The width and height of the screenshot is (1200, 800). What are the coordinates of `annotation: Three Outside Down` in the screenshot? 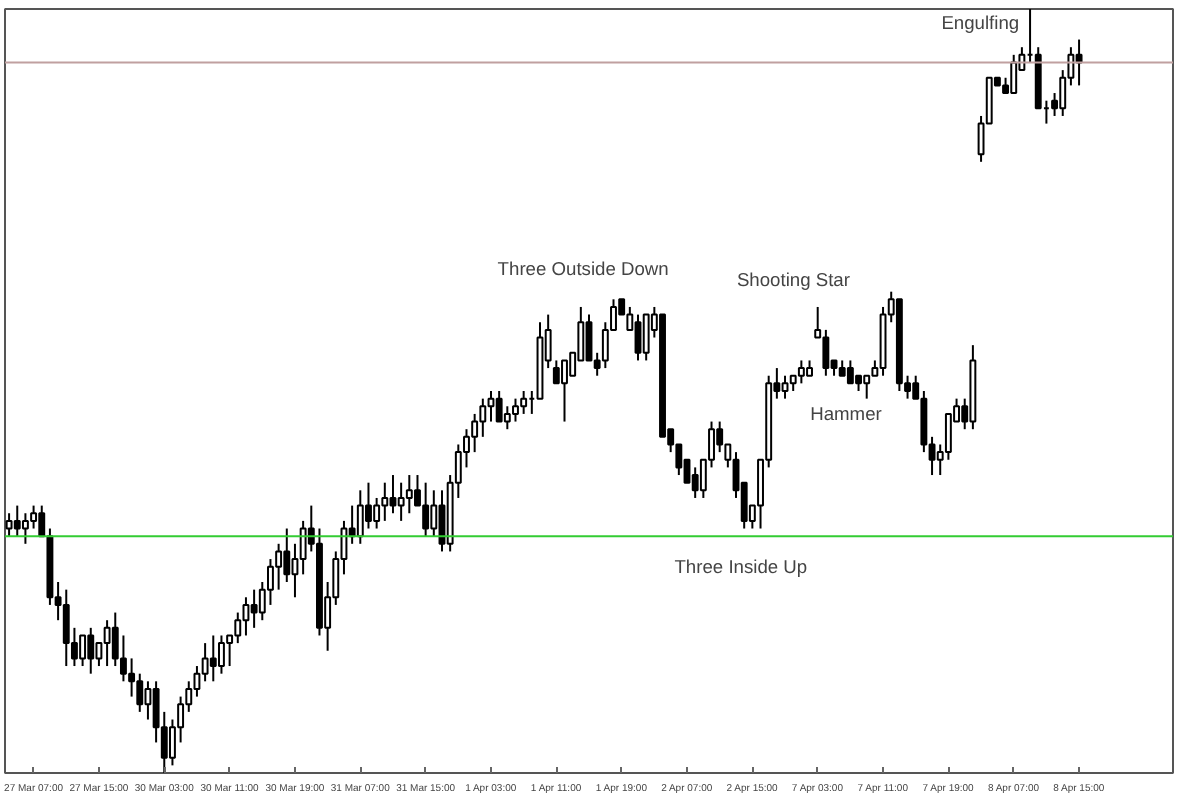 It's located at (583, 268).